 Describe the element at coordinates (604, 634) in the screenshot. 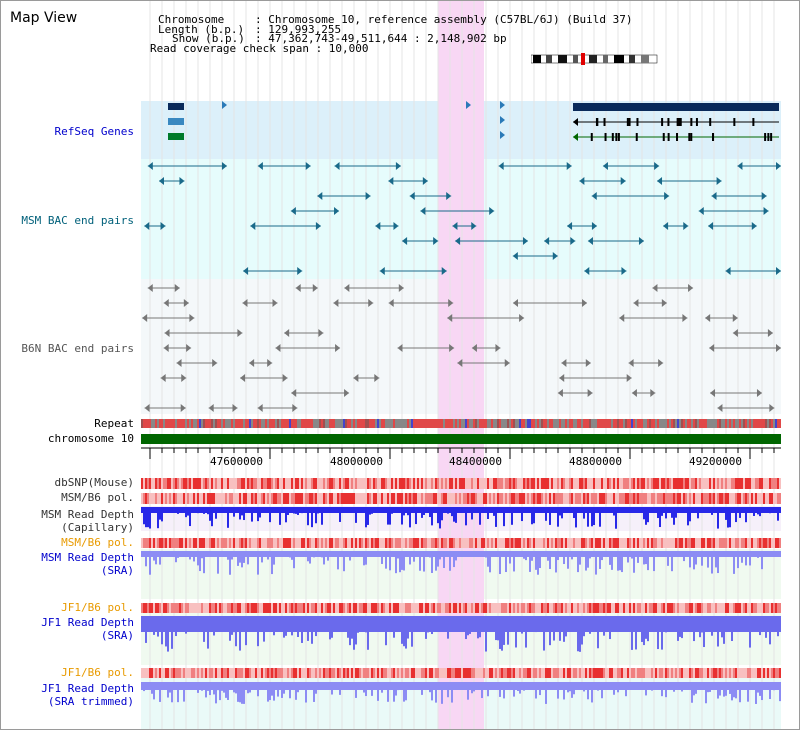

I see `jf1-depth-sra-bar` at that location.